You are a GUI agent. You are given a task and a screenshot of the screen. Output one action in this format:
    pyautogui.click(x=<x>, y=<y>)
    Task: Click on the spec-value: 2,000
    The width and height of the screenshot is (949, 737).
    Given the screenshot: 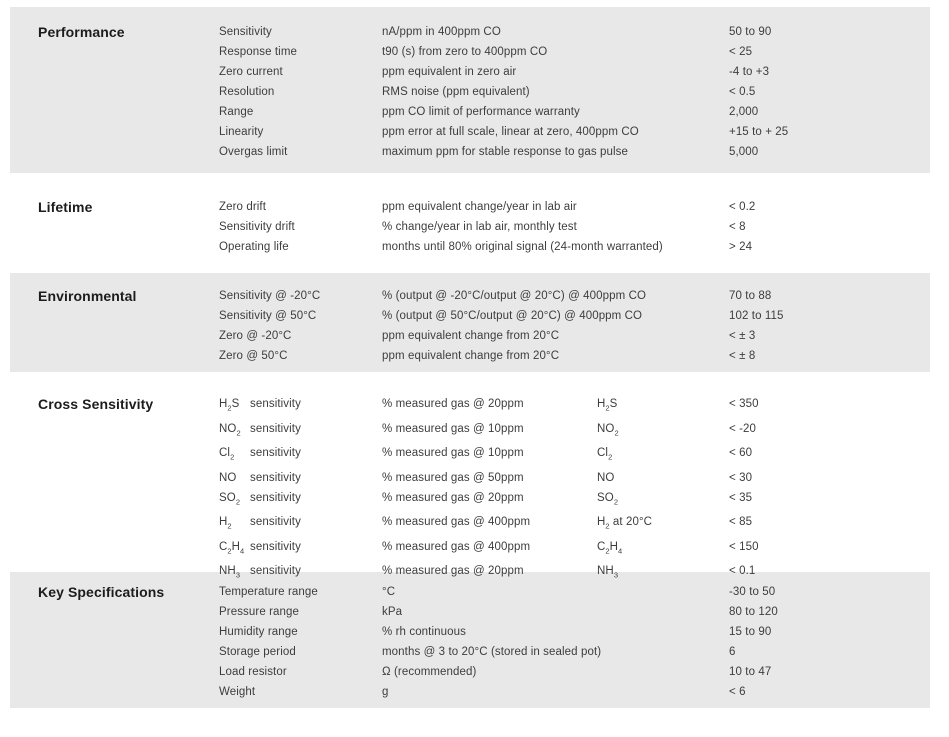 What is the action you would take?
    pyautogui.click(x=744, y=112)
    